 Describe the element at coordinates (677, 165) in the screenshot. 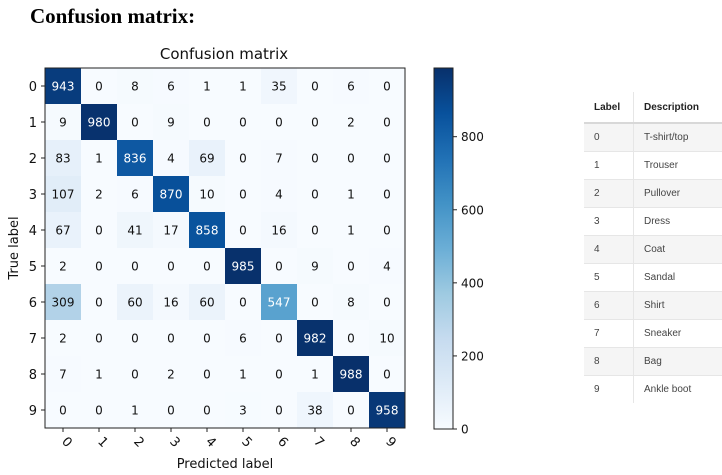

I see `description-cell: Trouser` at that location.